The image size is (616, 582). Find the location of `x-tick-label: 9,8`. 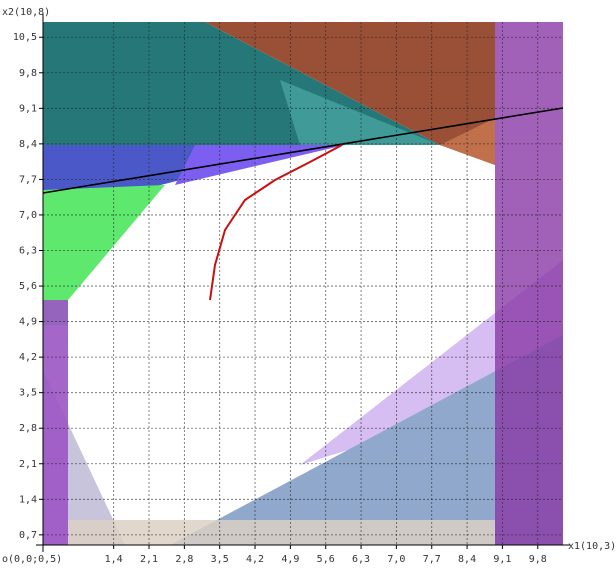

x-tick-label: 9,8 is located at coordinates (538, 559).